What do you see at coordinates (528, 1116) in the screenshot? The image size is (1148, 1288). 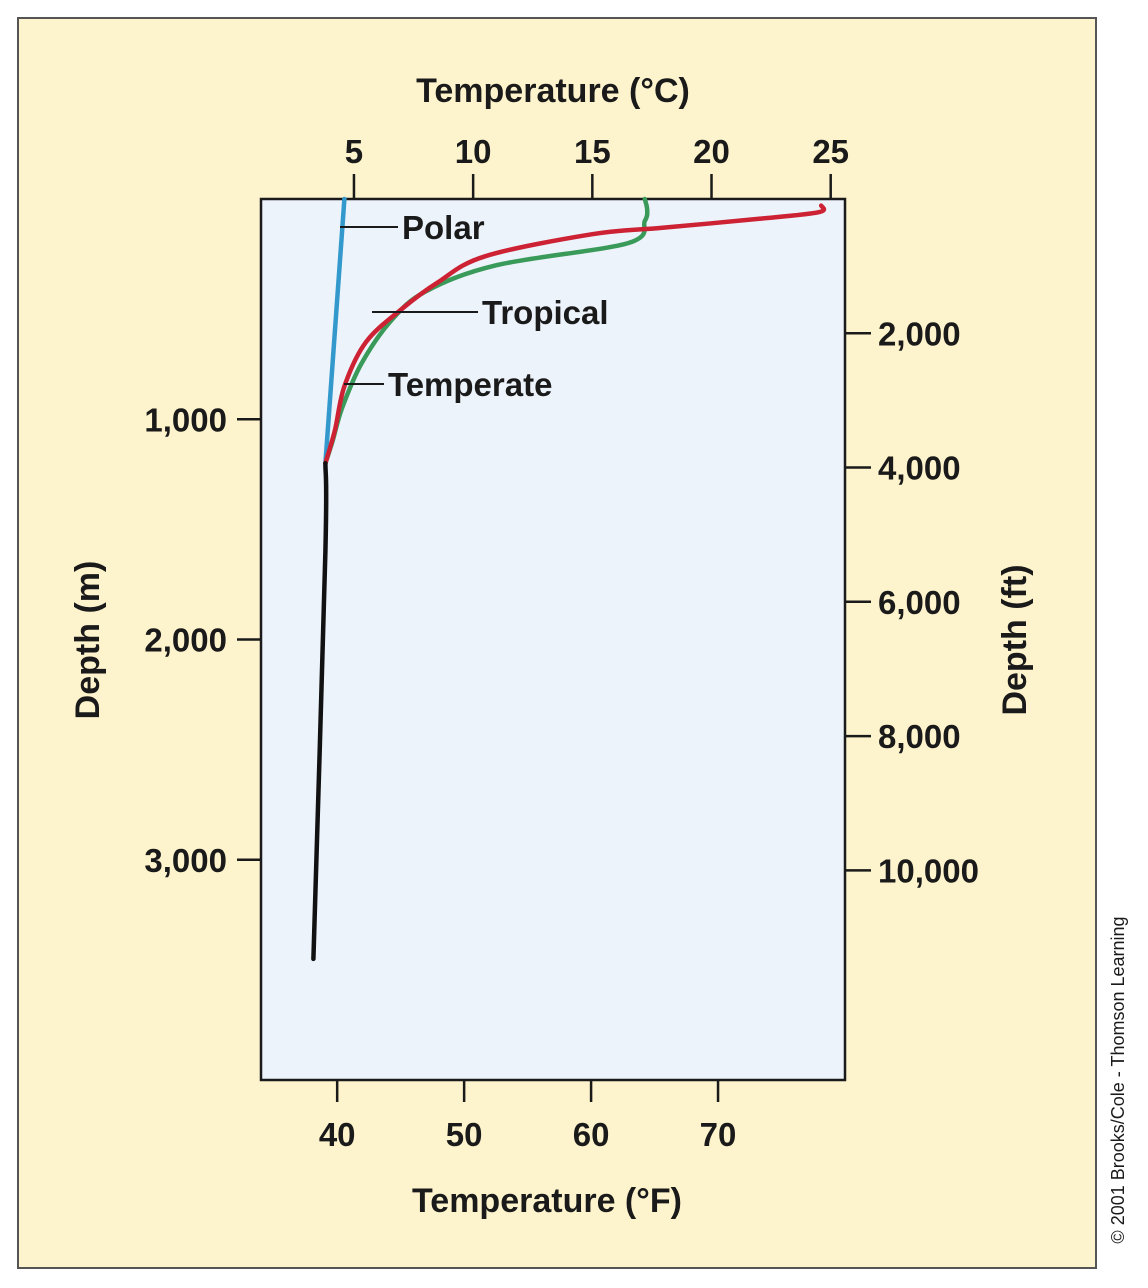 I see `bottom-axis-fahrenheit: 40 50 60 70` at bounding box center [528, 1116].